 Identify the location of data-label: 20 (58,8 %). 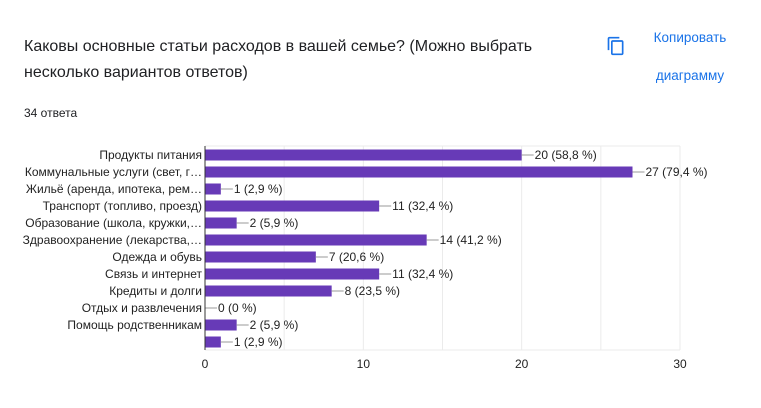
(566, 155).